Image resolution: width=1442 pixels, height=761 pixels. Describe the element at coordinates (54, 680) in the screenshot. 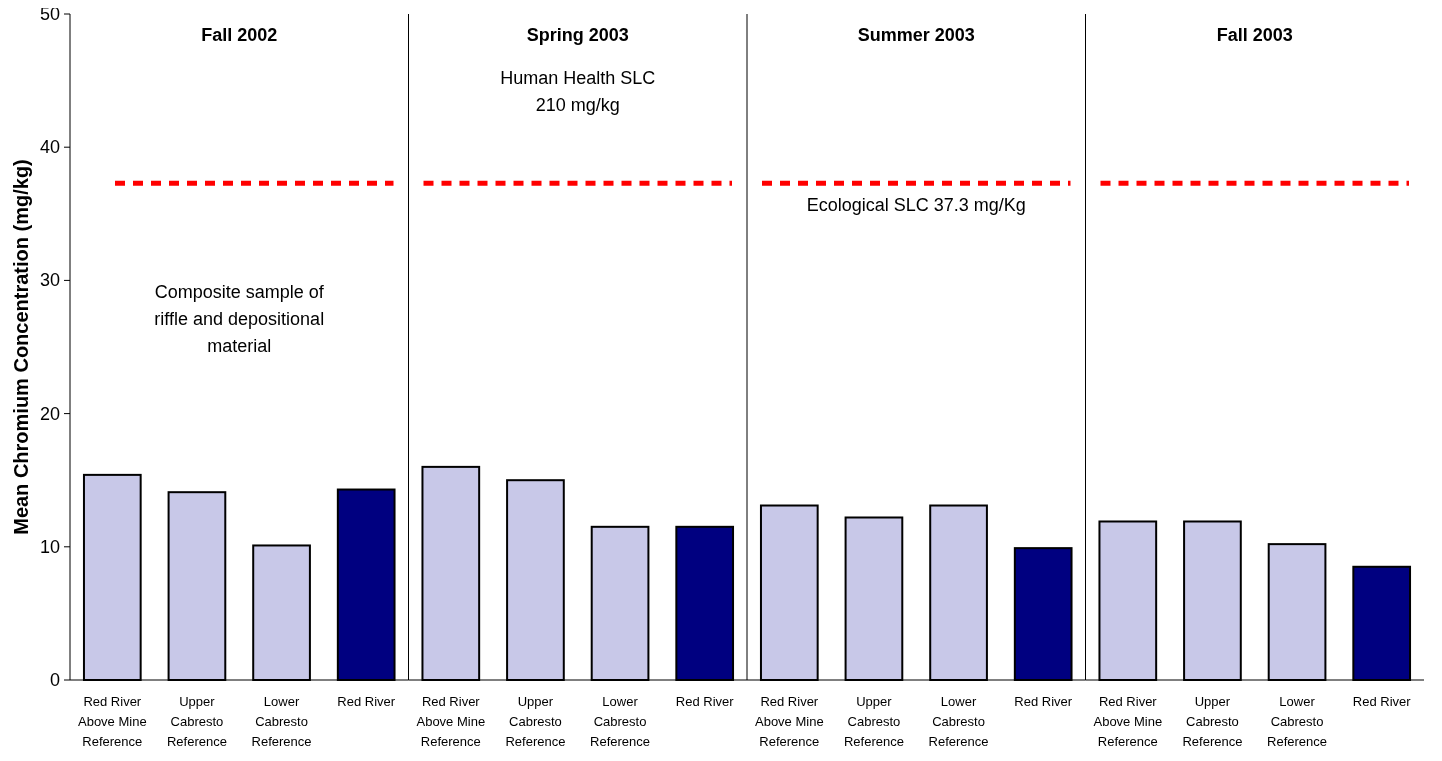

I see `y-tick-label: 0` at that location.